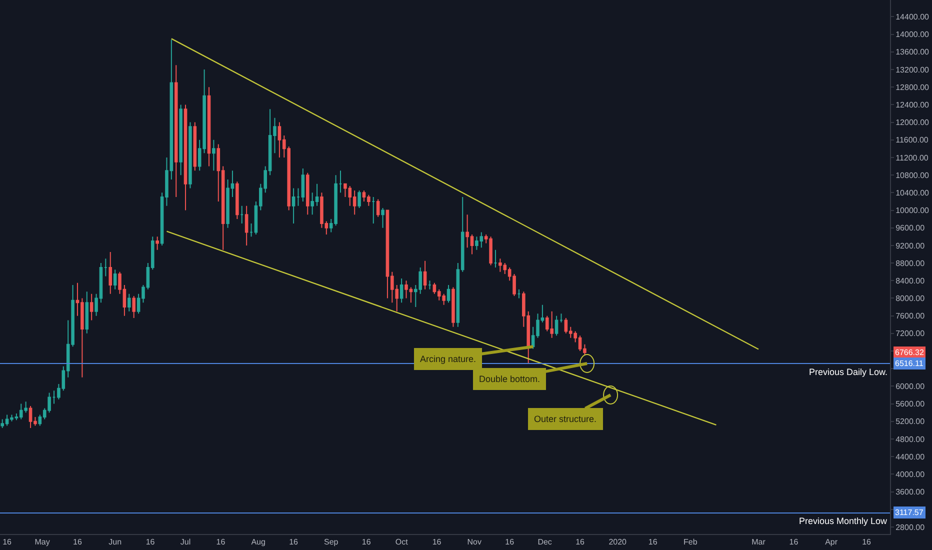  Describe the element at coordinates (258, 542) in the screenshot. I see `x-tick-label: Aug` at that location.